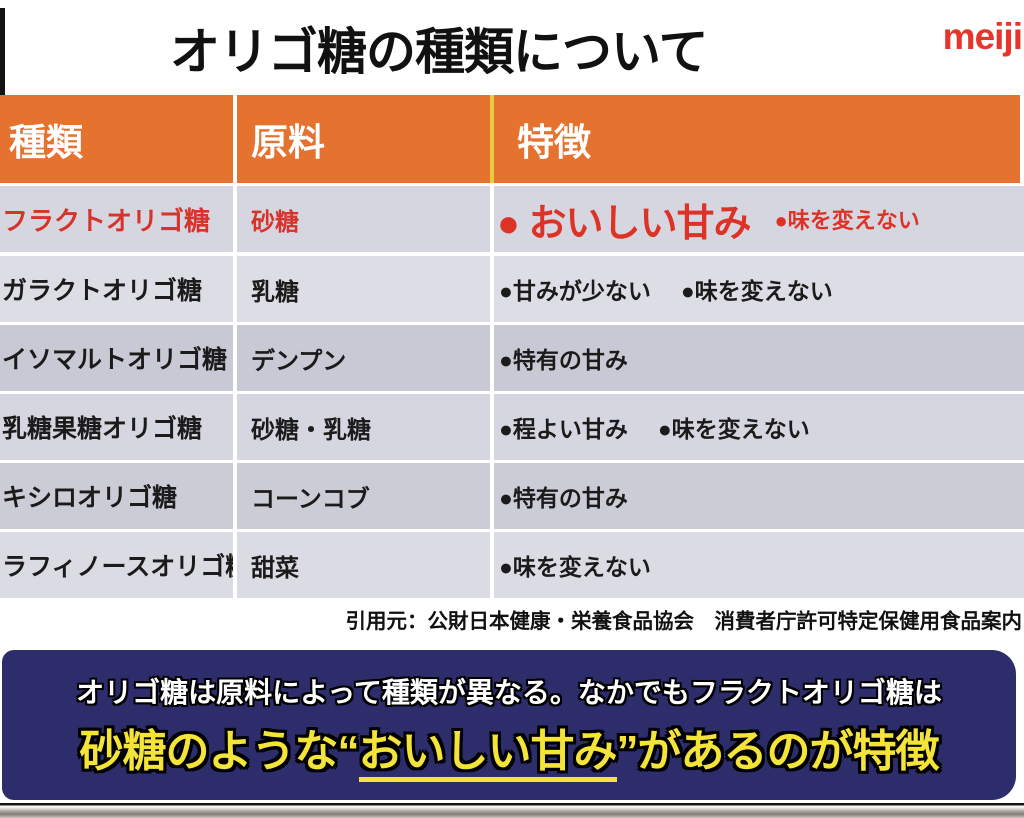 This screenshot has height=818, width=1024. I want to click on header-cell-type: 種類, so click(116, 139).